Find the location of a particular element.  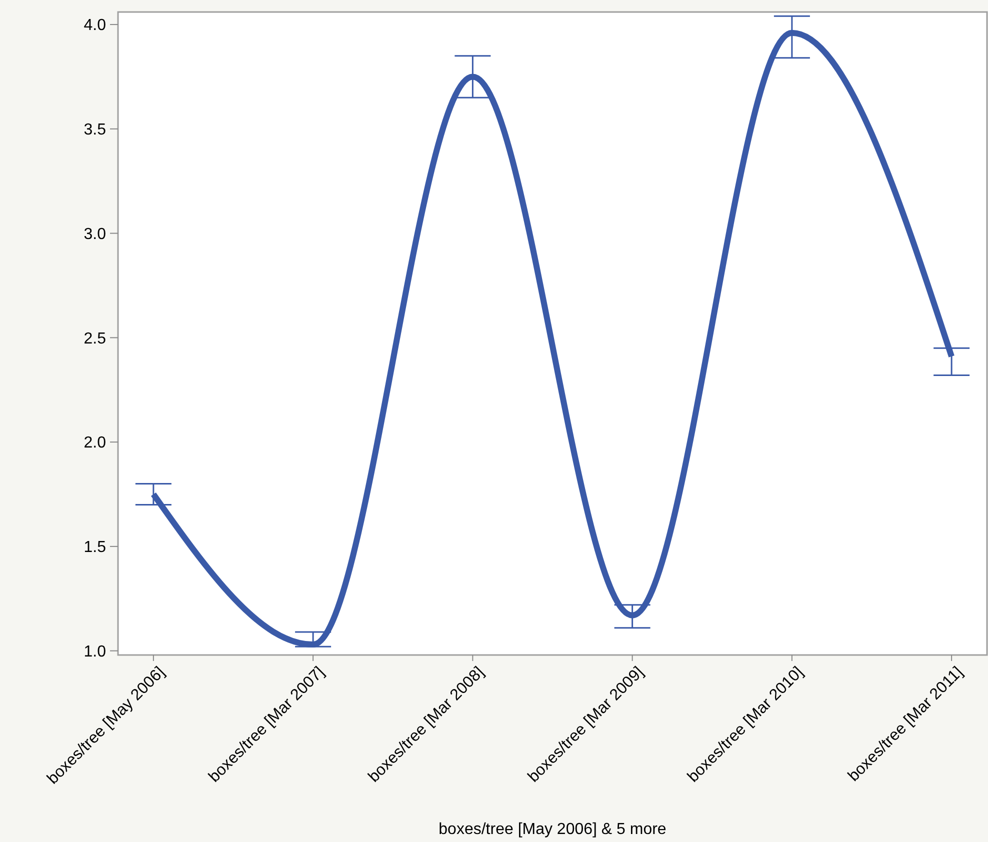

x-axis-title: boxes/tree [May 2006] & 5 more is located at coordinates (552, 829).